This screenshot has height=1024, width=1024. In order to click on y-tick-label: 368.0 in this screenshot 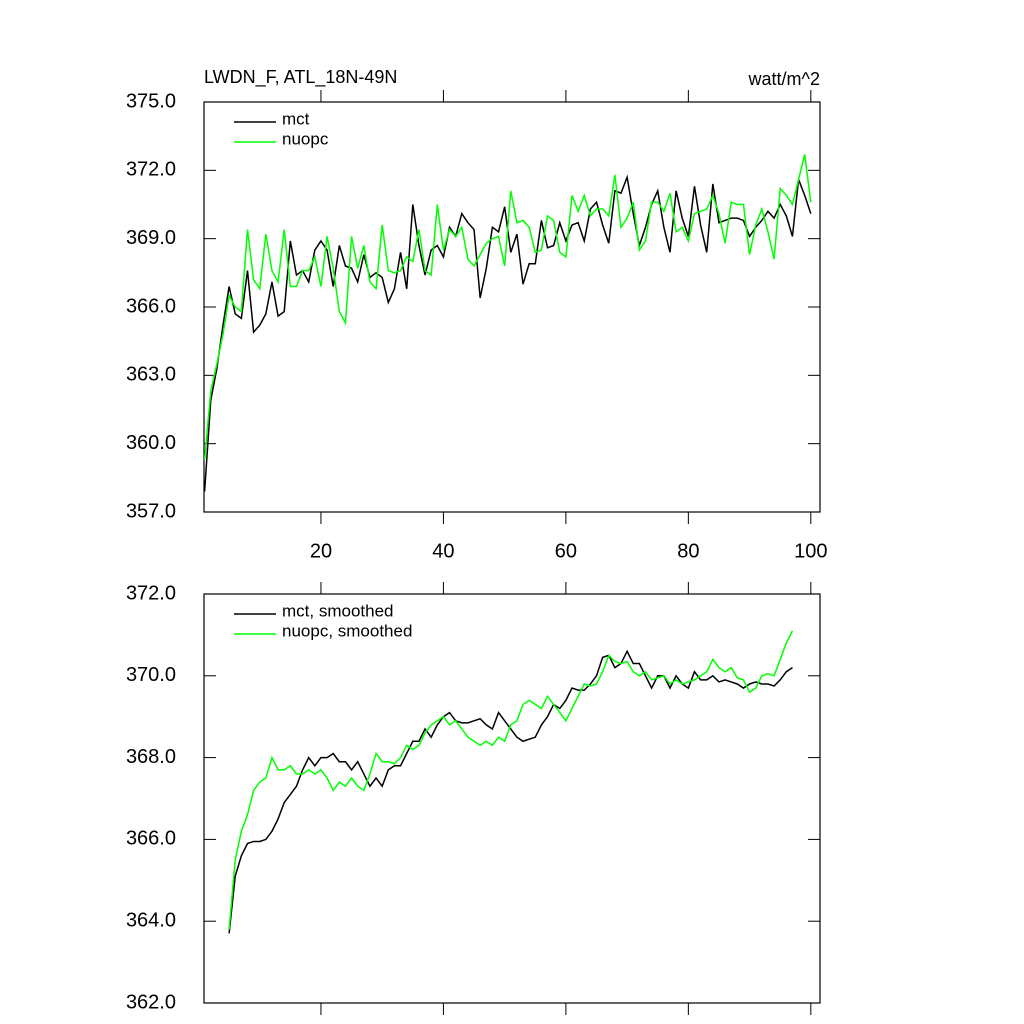, I will do `click(151, 757)`.